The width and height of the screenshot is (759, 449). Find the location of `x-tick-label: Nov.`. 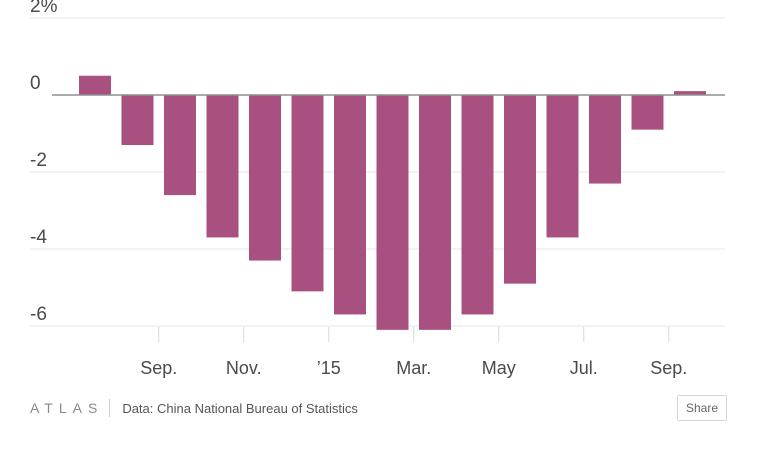

x-tick-label: Nov. is located at coordinates (244, 368).